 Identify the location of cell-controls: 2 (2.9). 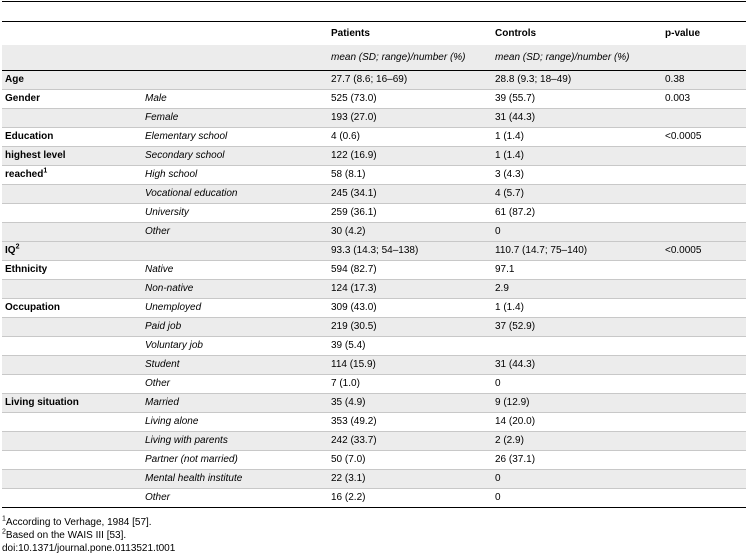
(577, 441).